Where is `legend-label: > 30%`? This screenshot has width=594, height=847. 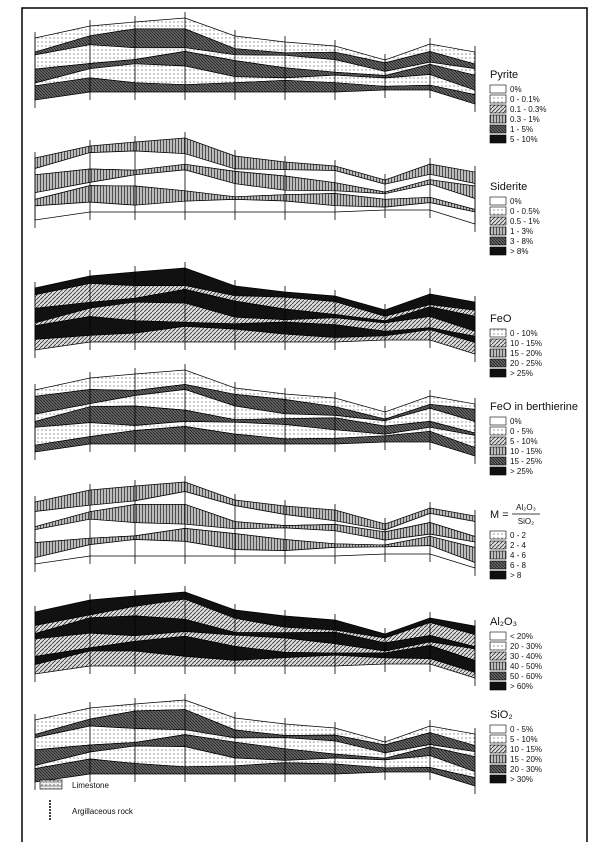
legend-label: > 30% is located at coordinates (521, 779).